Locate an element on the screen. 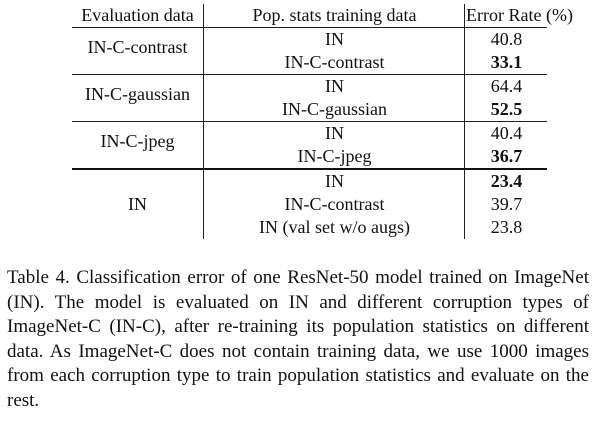  table-row: IN-C-contrast 33.1 is located at coordinates (309, 62).